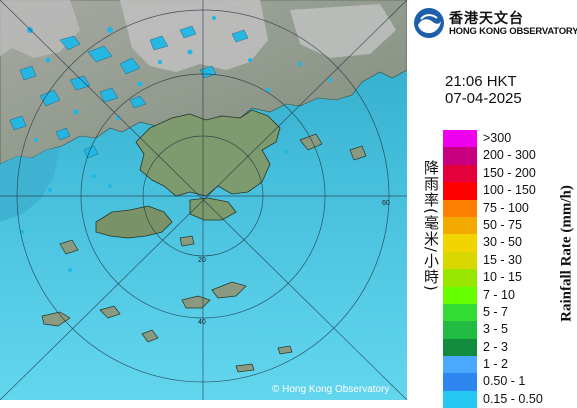 The image size is (577, 408). I want to click on legend-label: 0.50 - 1, so click(504, 381).